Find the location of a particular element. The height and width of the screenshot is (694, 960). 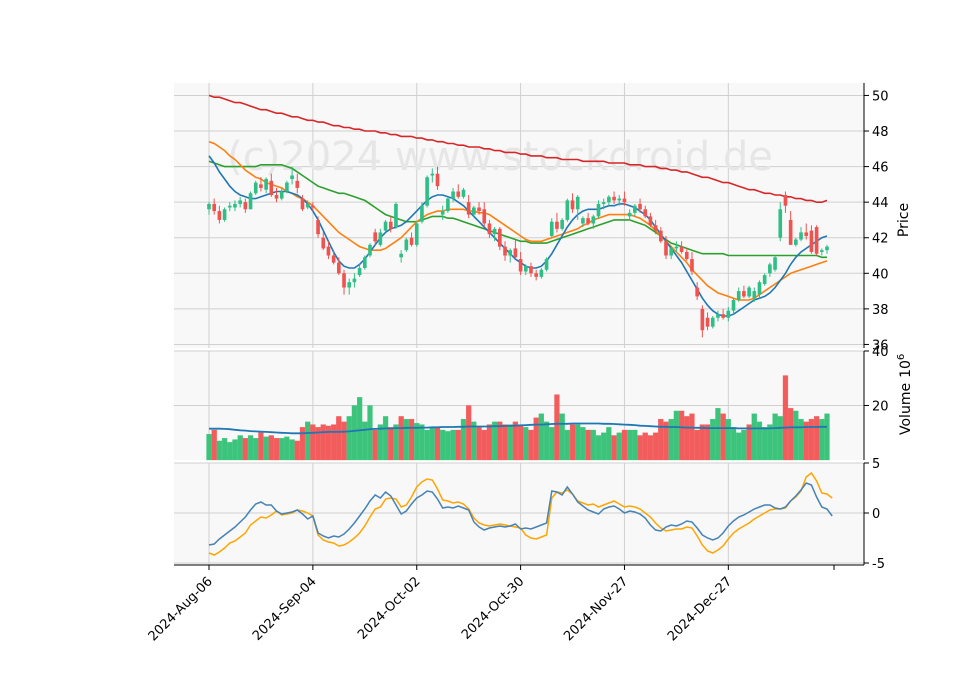

price-tick-label: 48 is located at coordinates (880, 132).